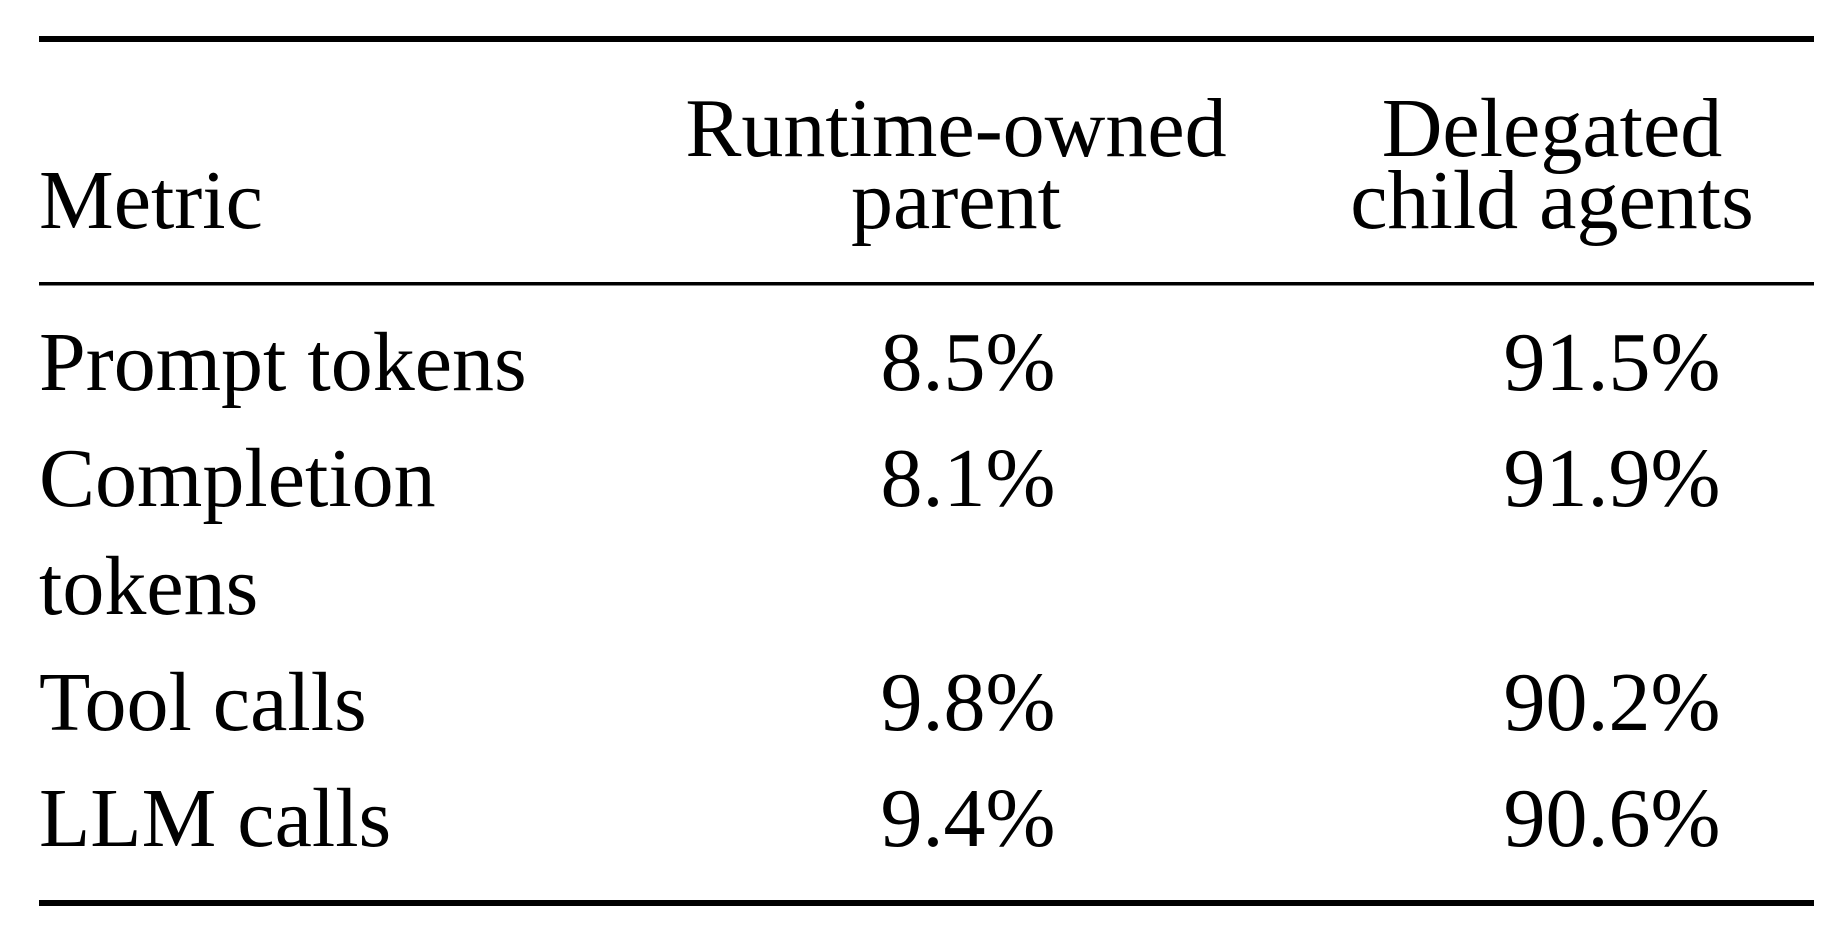 The height and width of the screenshot is (931, 1829). What do you see at coordinates (968, 478) in the screenshot?
I see `value-cell: 8.1%` at bounding box center [968, 478].